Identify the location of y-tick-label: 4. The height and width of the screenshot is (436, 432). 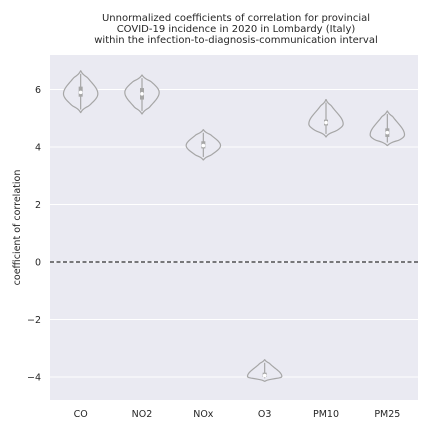
(38, 148).